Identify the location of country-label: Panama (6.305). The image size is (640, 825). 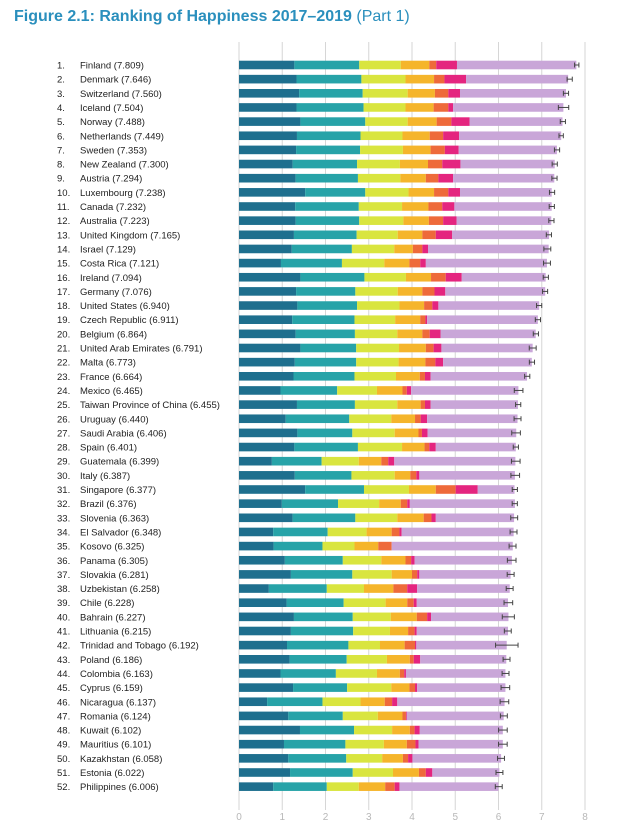
(114, 561).